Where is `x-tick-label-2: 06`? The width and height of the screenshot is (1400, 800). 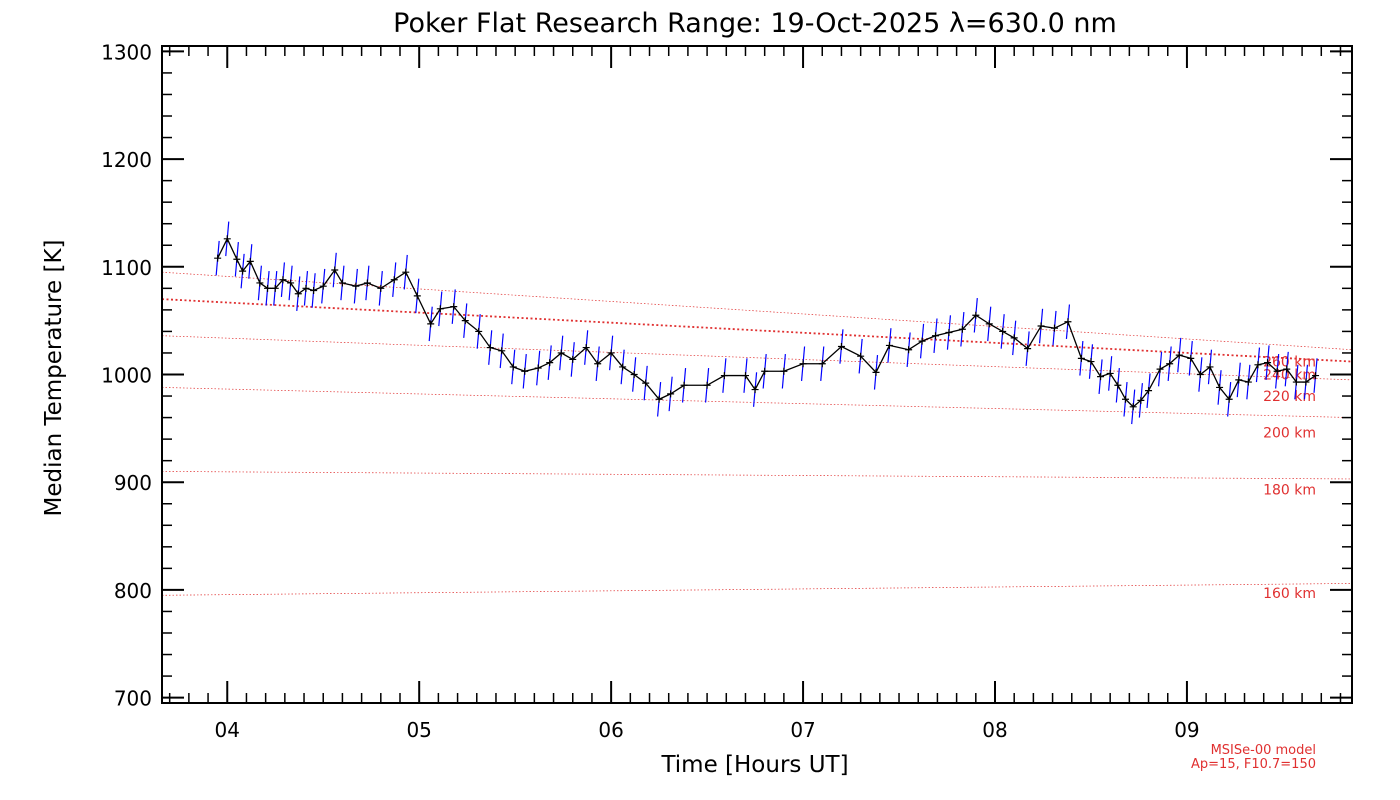 x-tick-label-2: 06 is located at coordinates (610, 730).